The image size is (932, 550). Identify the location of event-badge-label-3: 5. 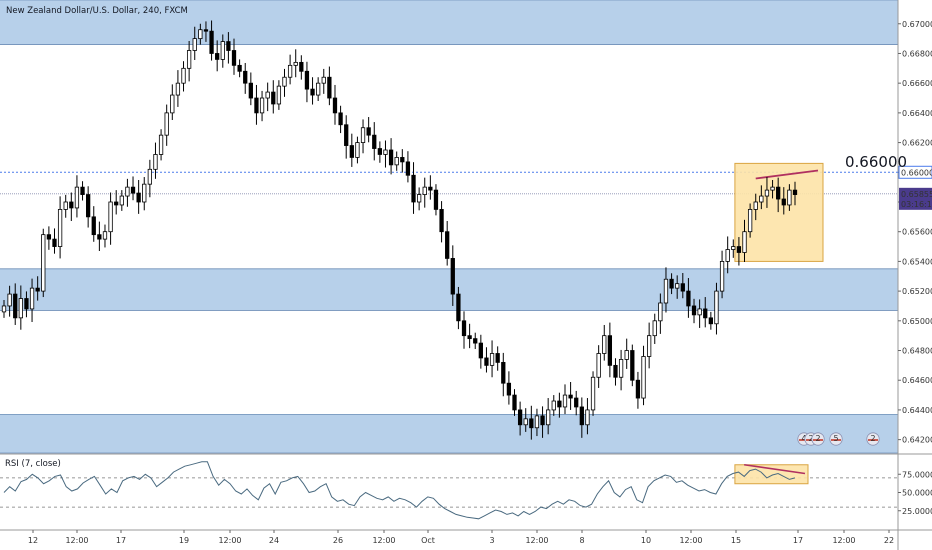
(836, 438).